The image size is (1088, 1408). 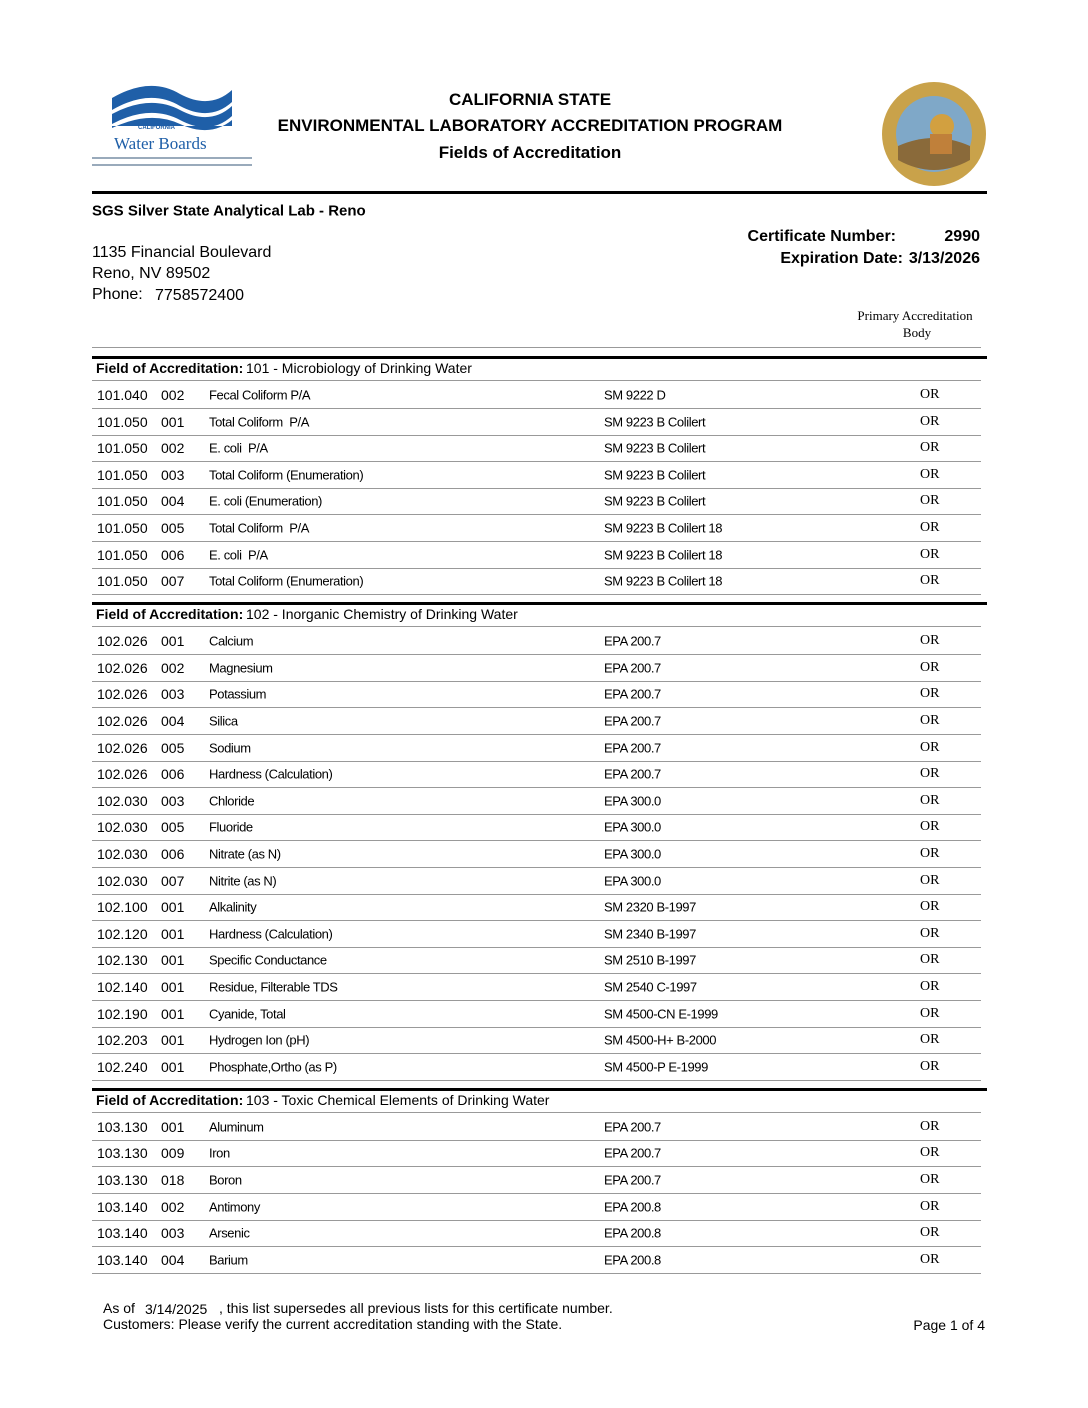 I want to click on sub-code: 018, so click(x=173, y=1180).